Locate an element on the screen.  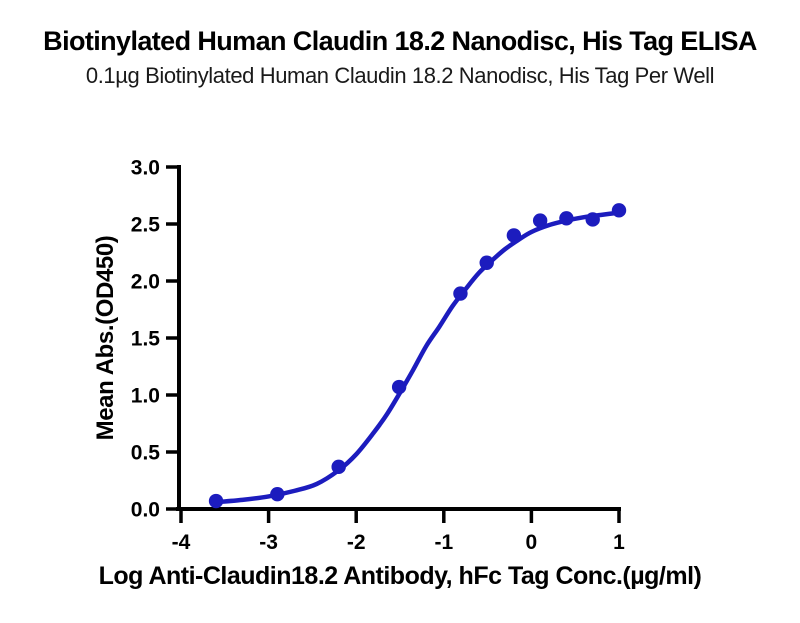
x-tick-label: -2 is located at coordinates (356, 542).